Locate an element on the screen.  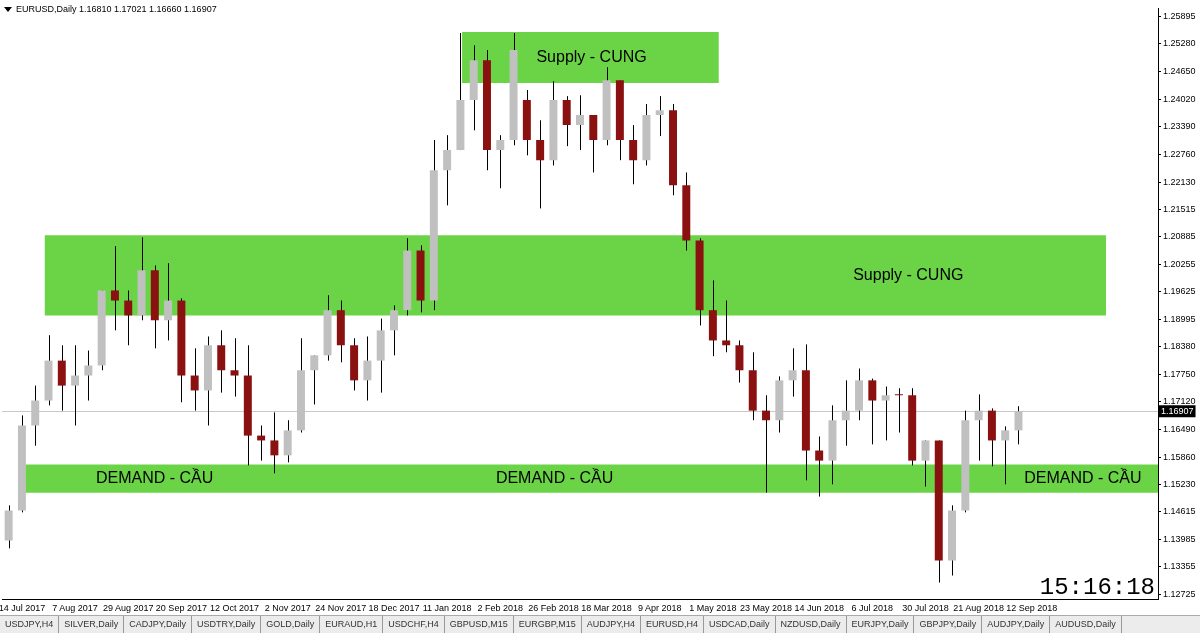
y-tick-label: 1.23390 is located at coordinates (1179, 126).